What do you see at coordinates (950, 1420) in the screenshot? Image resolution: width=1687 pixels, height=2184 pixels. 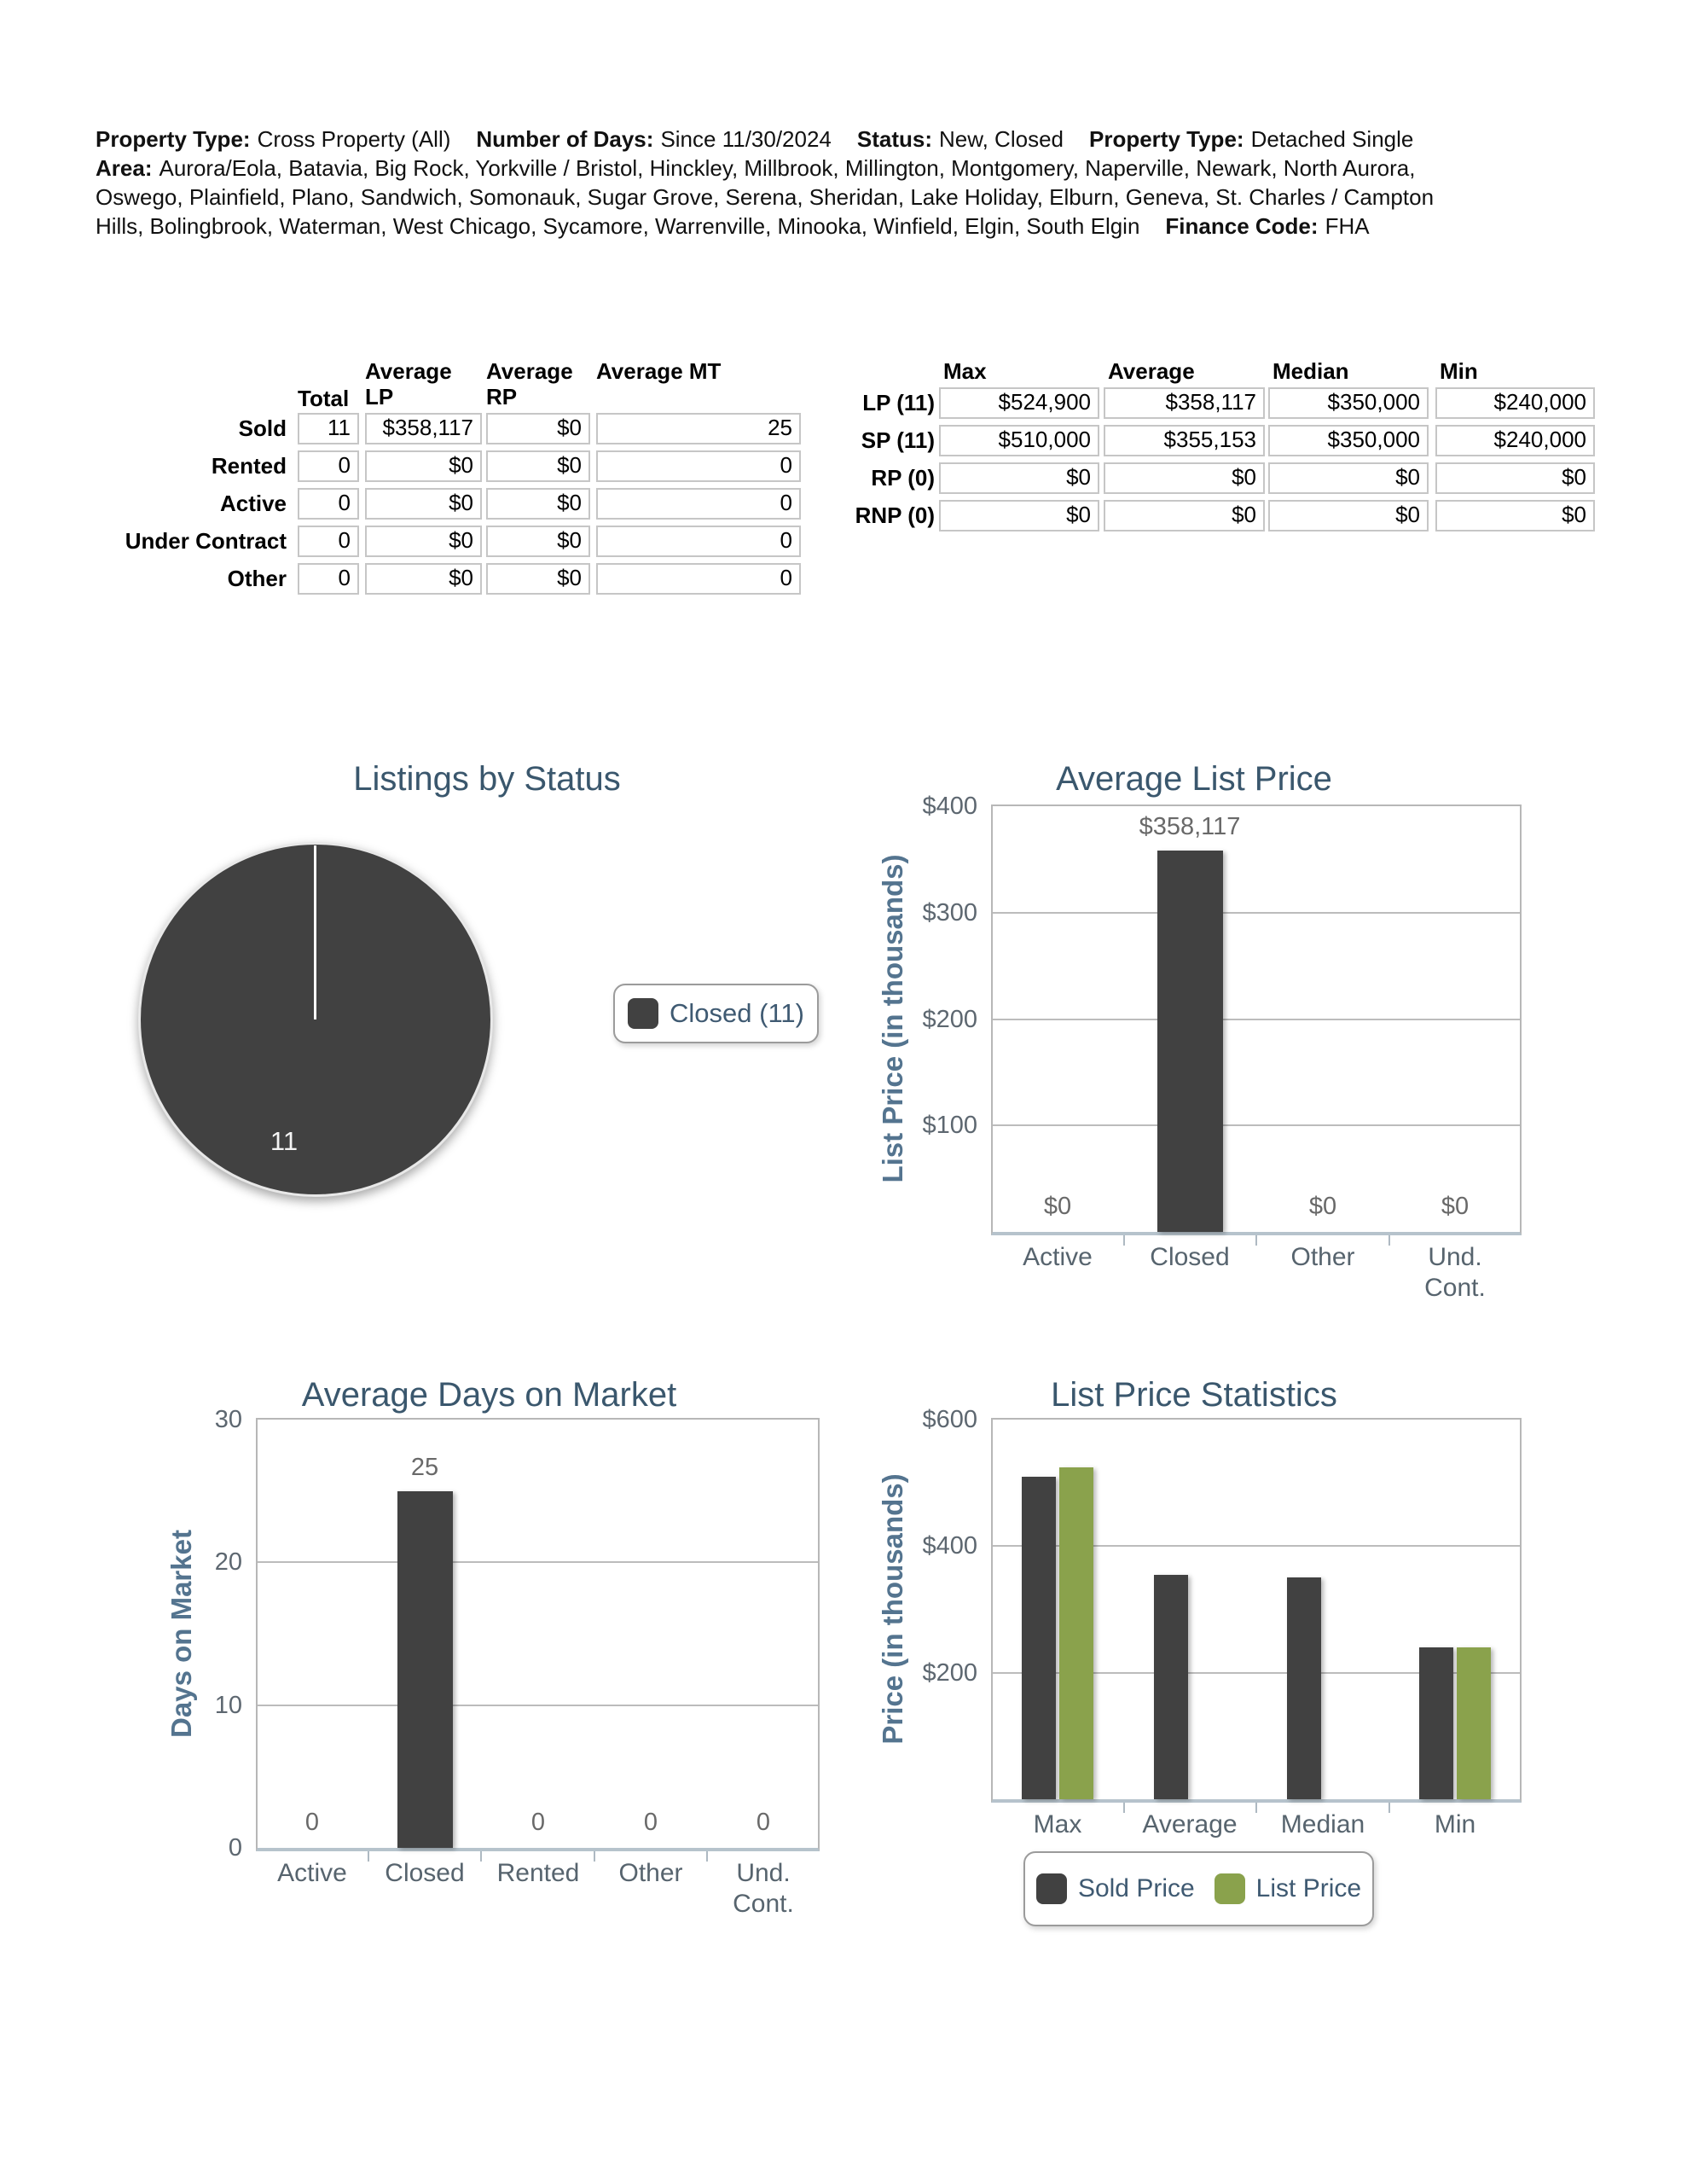 I see `y-tick-label: $600` at bounding box center [950, 1420].